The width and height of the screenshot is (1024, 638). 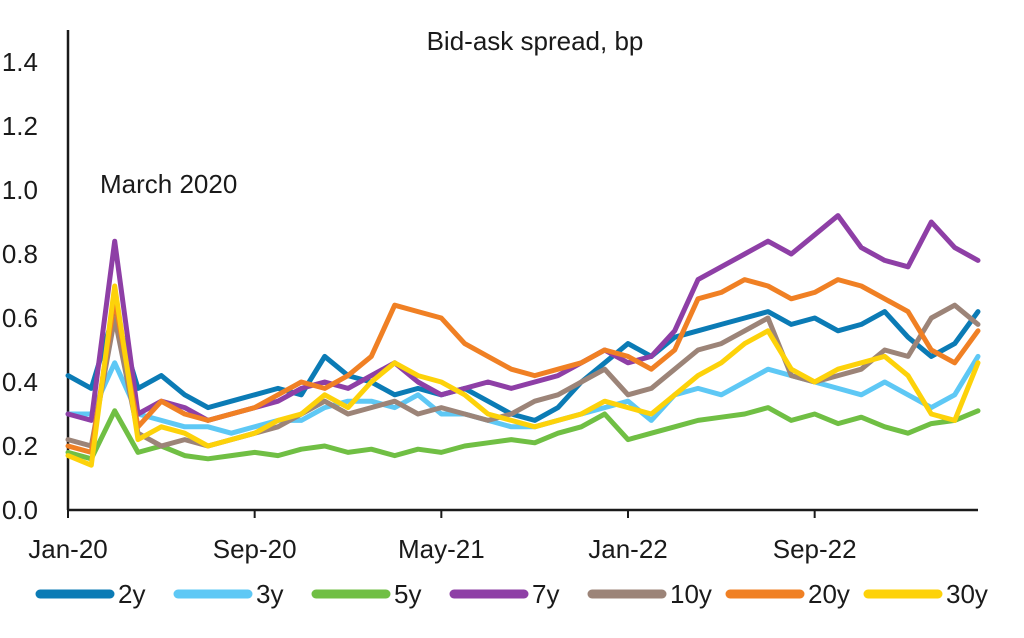 What do you see at coordinates (131, 594) in the screenshot?
I see `legend-label-2y: 2y` at bounding box center [131, 594].